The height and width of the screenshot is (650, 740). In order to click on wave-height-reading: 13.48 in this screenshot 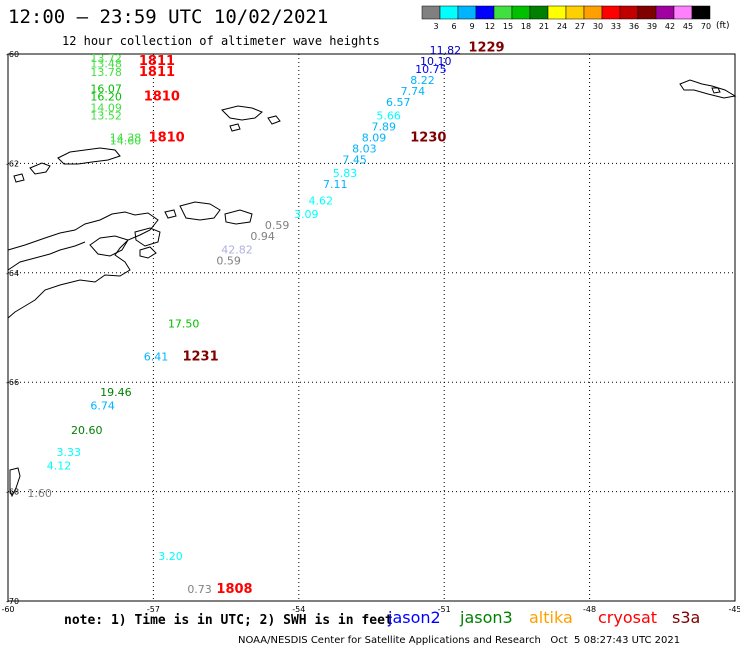, I will do `click(106, 64)`.